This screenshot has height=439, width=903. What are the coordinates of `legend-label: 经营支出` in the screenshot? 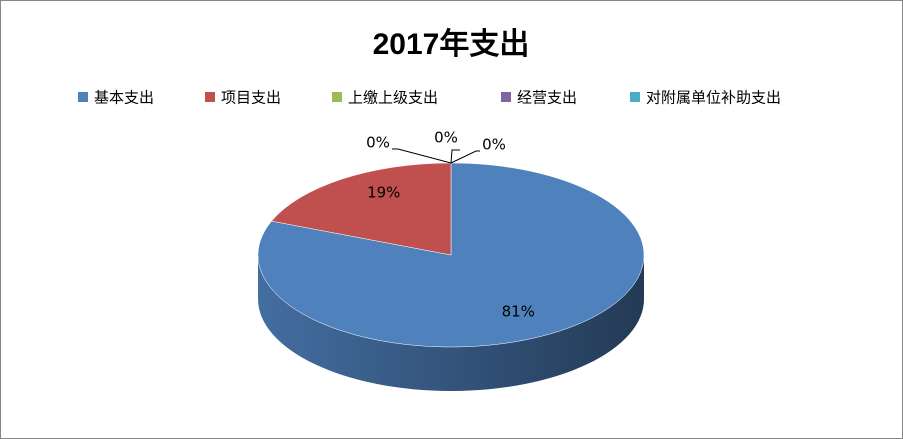 It's located at (547, 98).